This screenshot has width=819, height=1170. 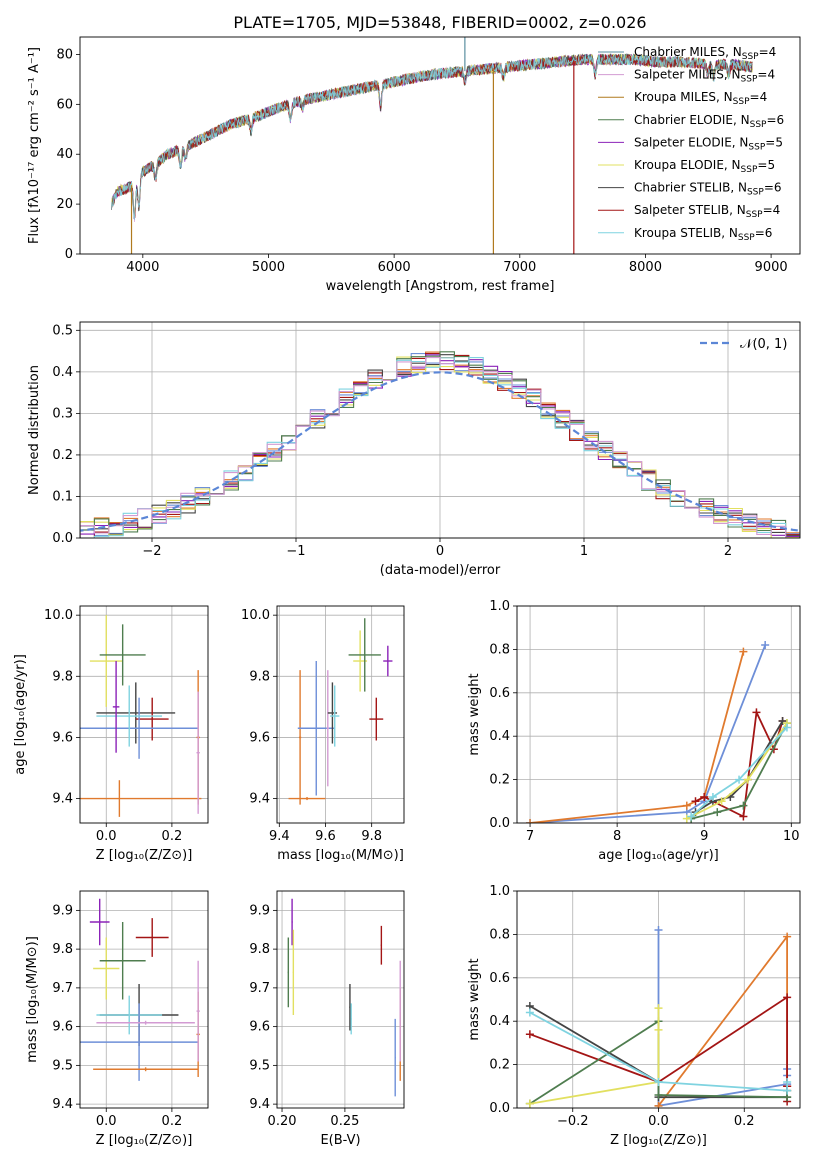 What do you see at coordinates (58, 615) in the screenshot?
I see `y-tick-label: 10.0` at bounding box center [58, 615].